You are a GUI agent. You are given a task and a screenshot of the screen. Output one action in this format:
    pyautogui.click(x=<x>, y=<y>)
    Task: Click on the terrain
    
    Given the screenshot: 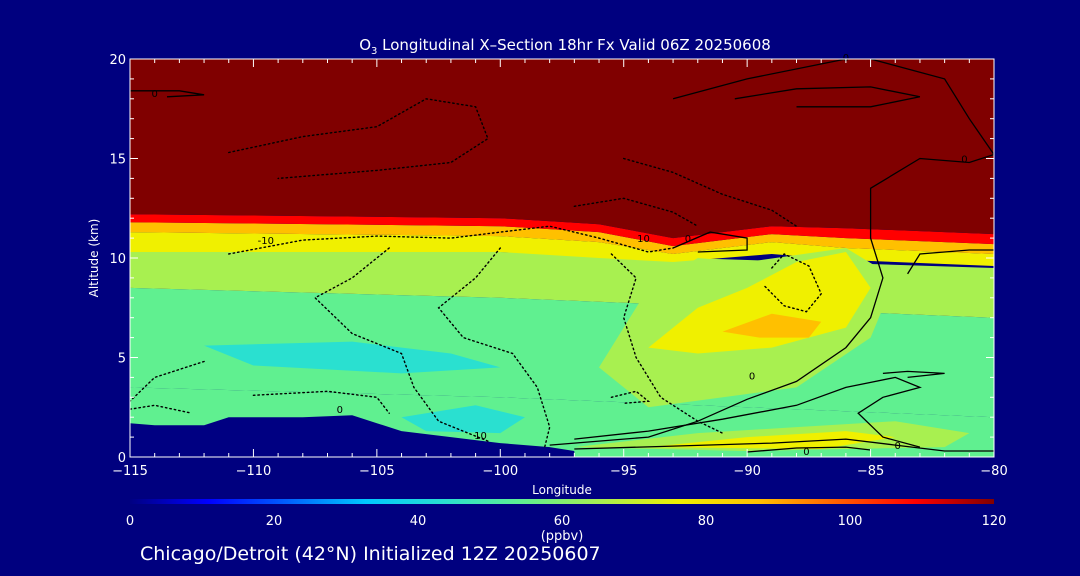 What is the action you would take?
    pyautogui.click(x=352, y=436)
    